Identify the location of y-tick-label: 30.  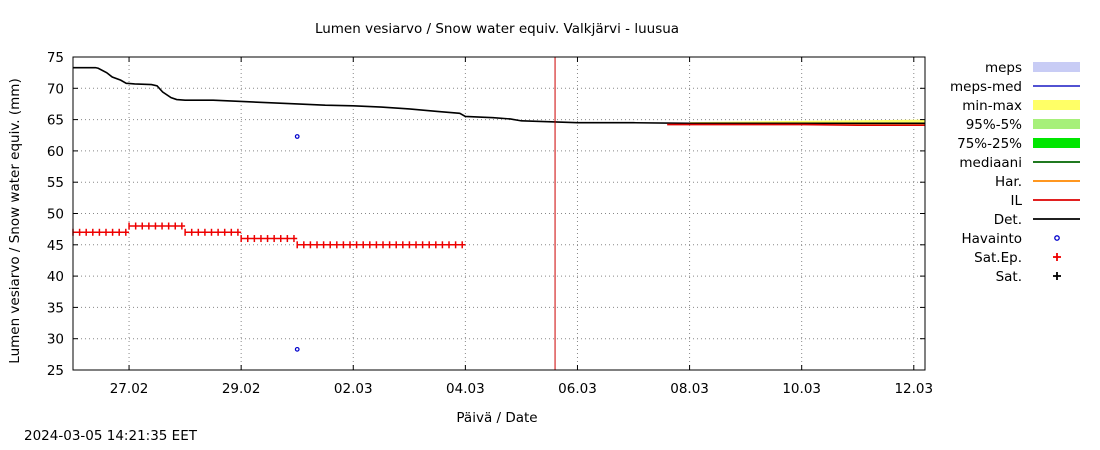
(55, 340).